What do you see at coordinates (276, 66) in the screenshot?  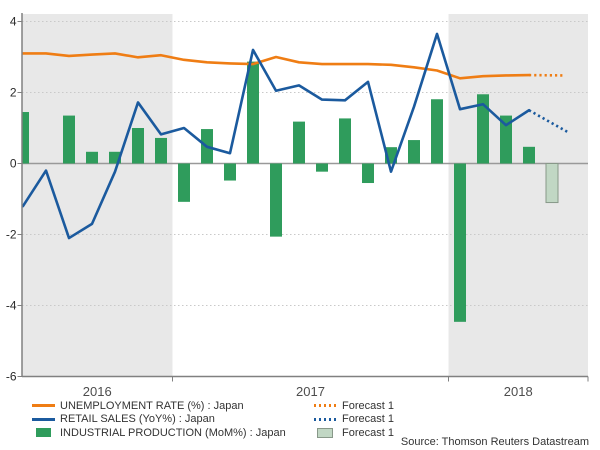 I see `series-line` at bounding box center [276, 66].